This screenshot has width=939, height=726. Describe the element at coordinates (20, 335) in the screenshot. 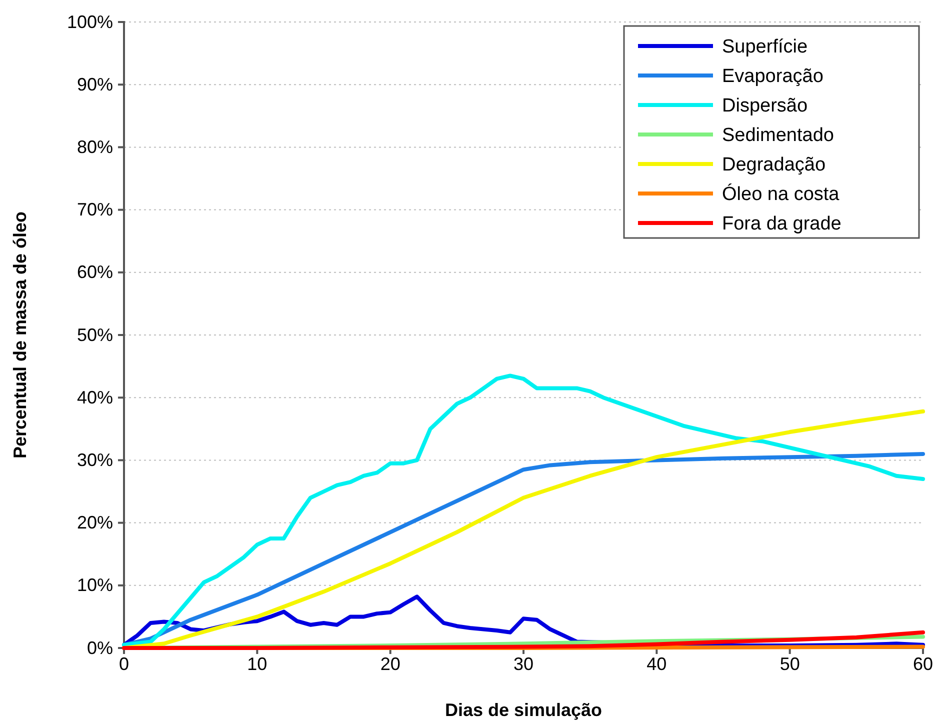

I see `y-axis-title: Percentual de massa de óleo` at that location.